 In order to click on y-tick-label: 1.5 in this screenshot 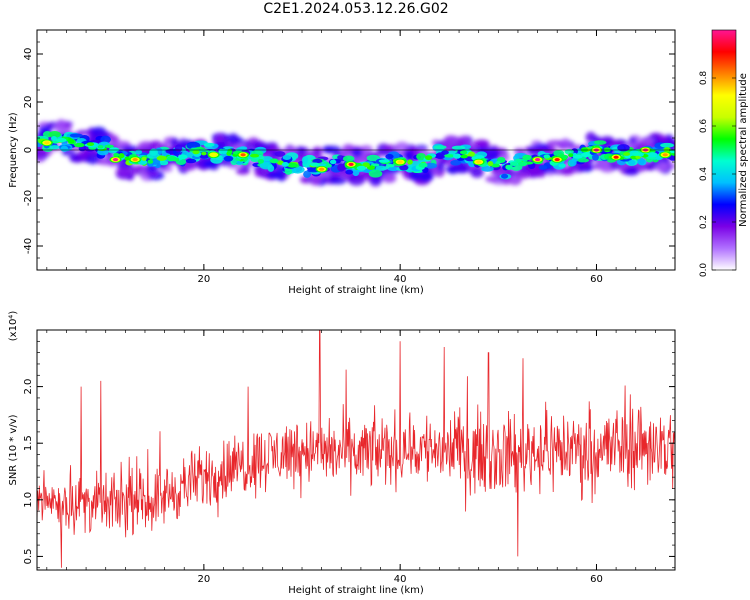, I will do `click(28, 443)`.